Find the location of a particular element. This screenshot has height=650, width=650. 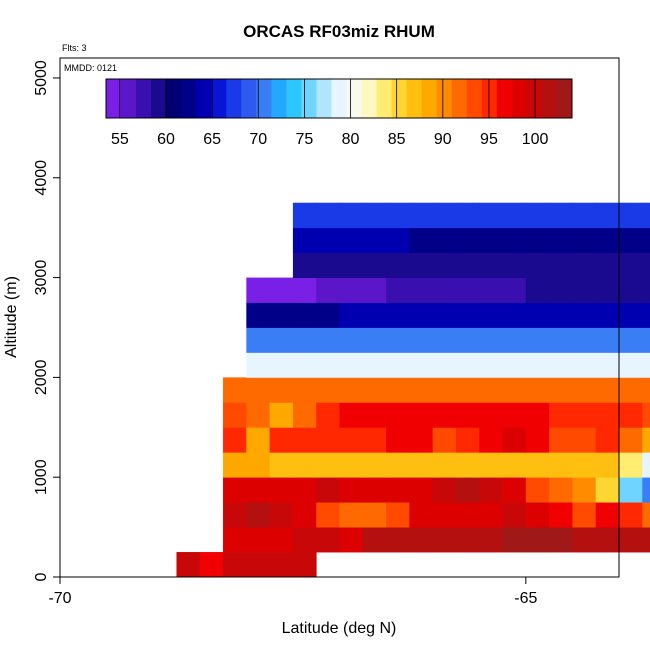

colorbar-tick-label: 75 is located at coordinates (304, 139).